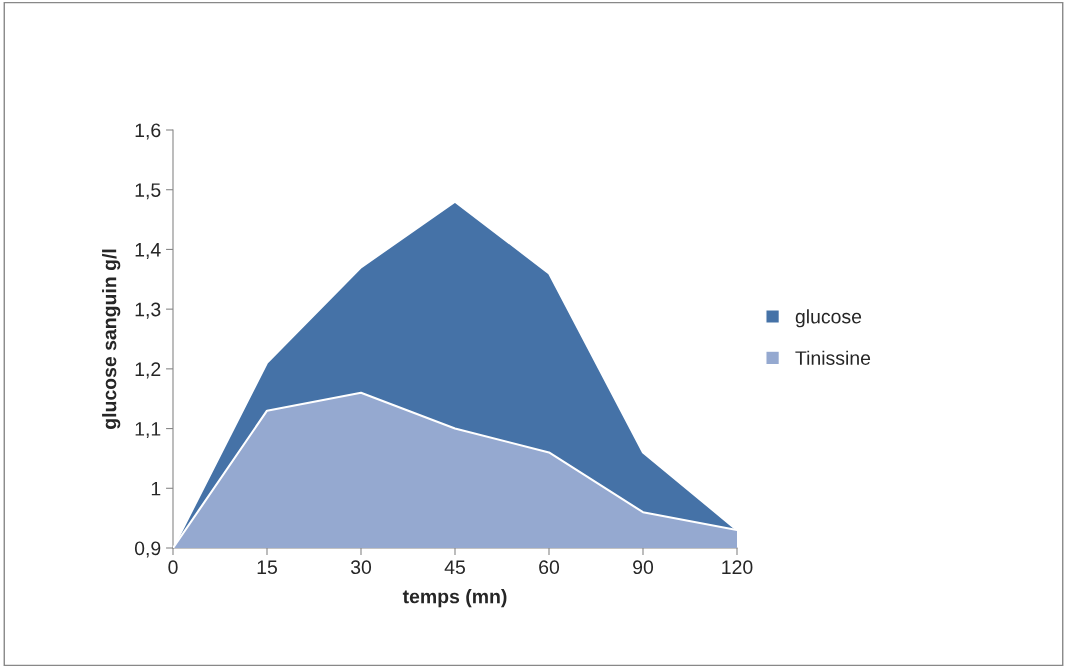  Describe the element at coordinates (148, 310) in the screenshot. I see `y-tick-label: 1,3` at that location.